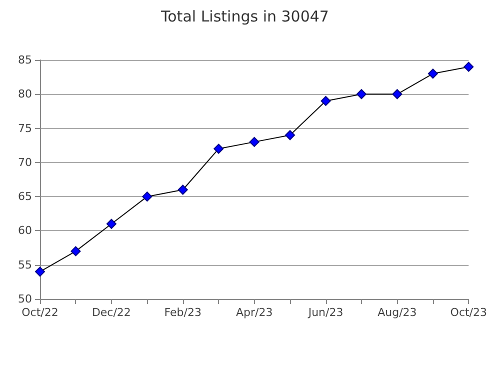 Image resolution: width=490 pixels, height=380 pixels. I want to click on x-tick-label: Oct/22, so click(40, 312).